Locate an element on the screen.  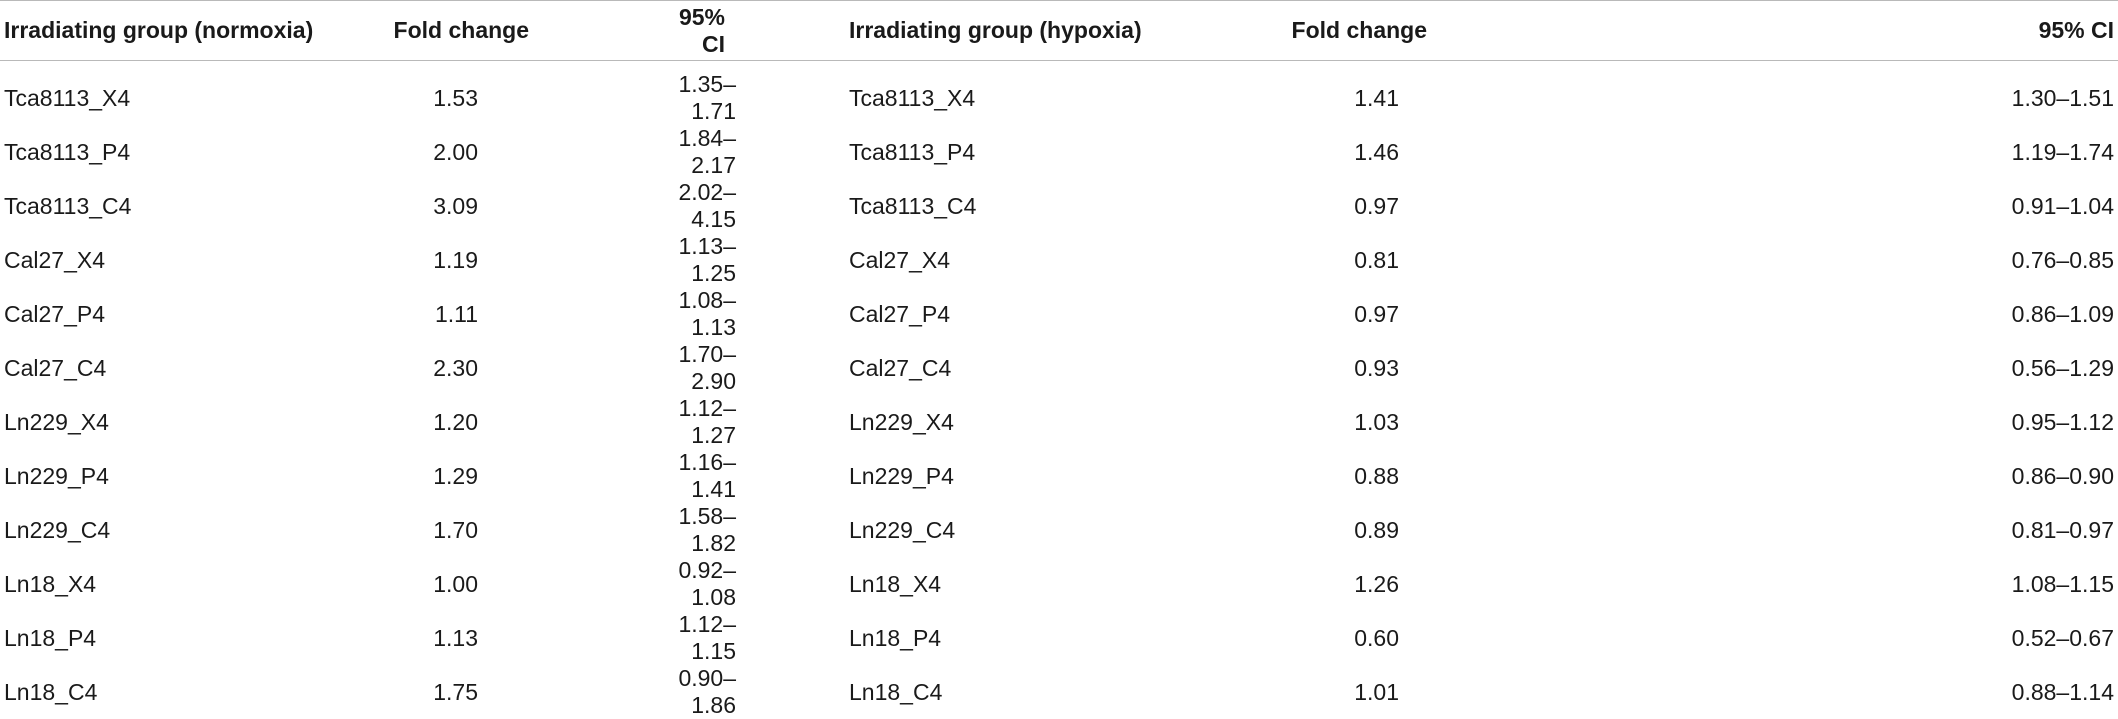
header-hypoxia-group: Irradiating group (hypoxia) is located at coordinates (1035, 31).